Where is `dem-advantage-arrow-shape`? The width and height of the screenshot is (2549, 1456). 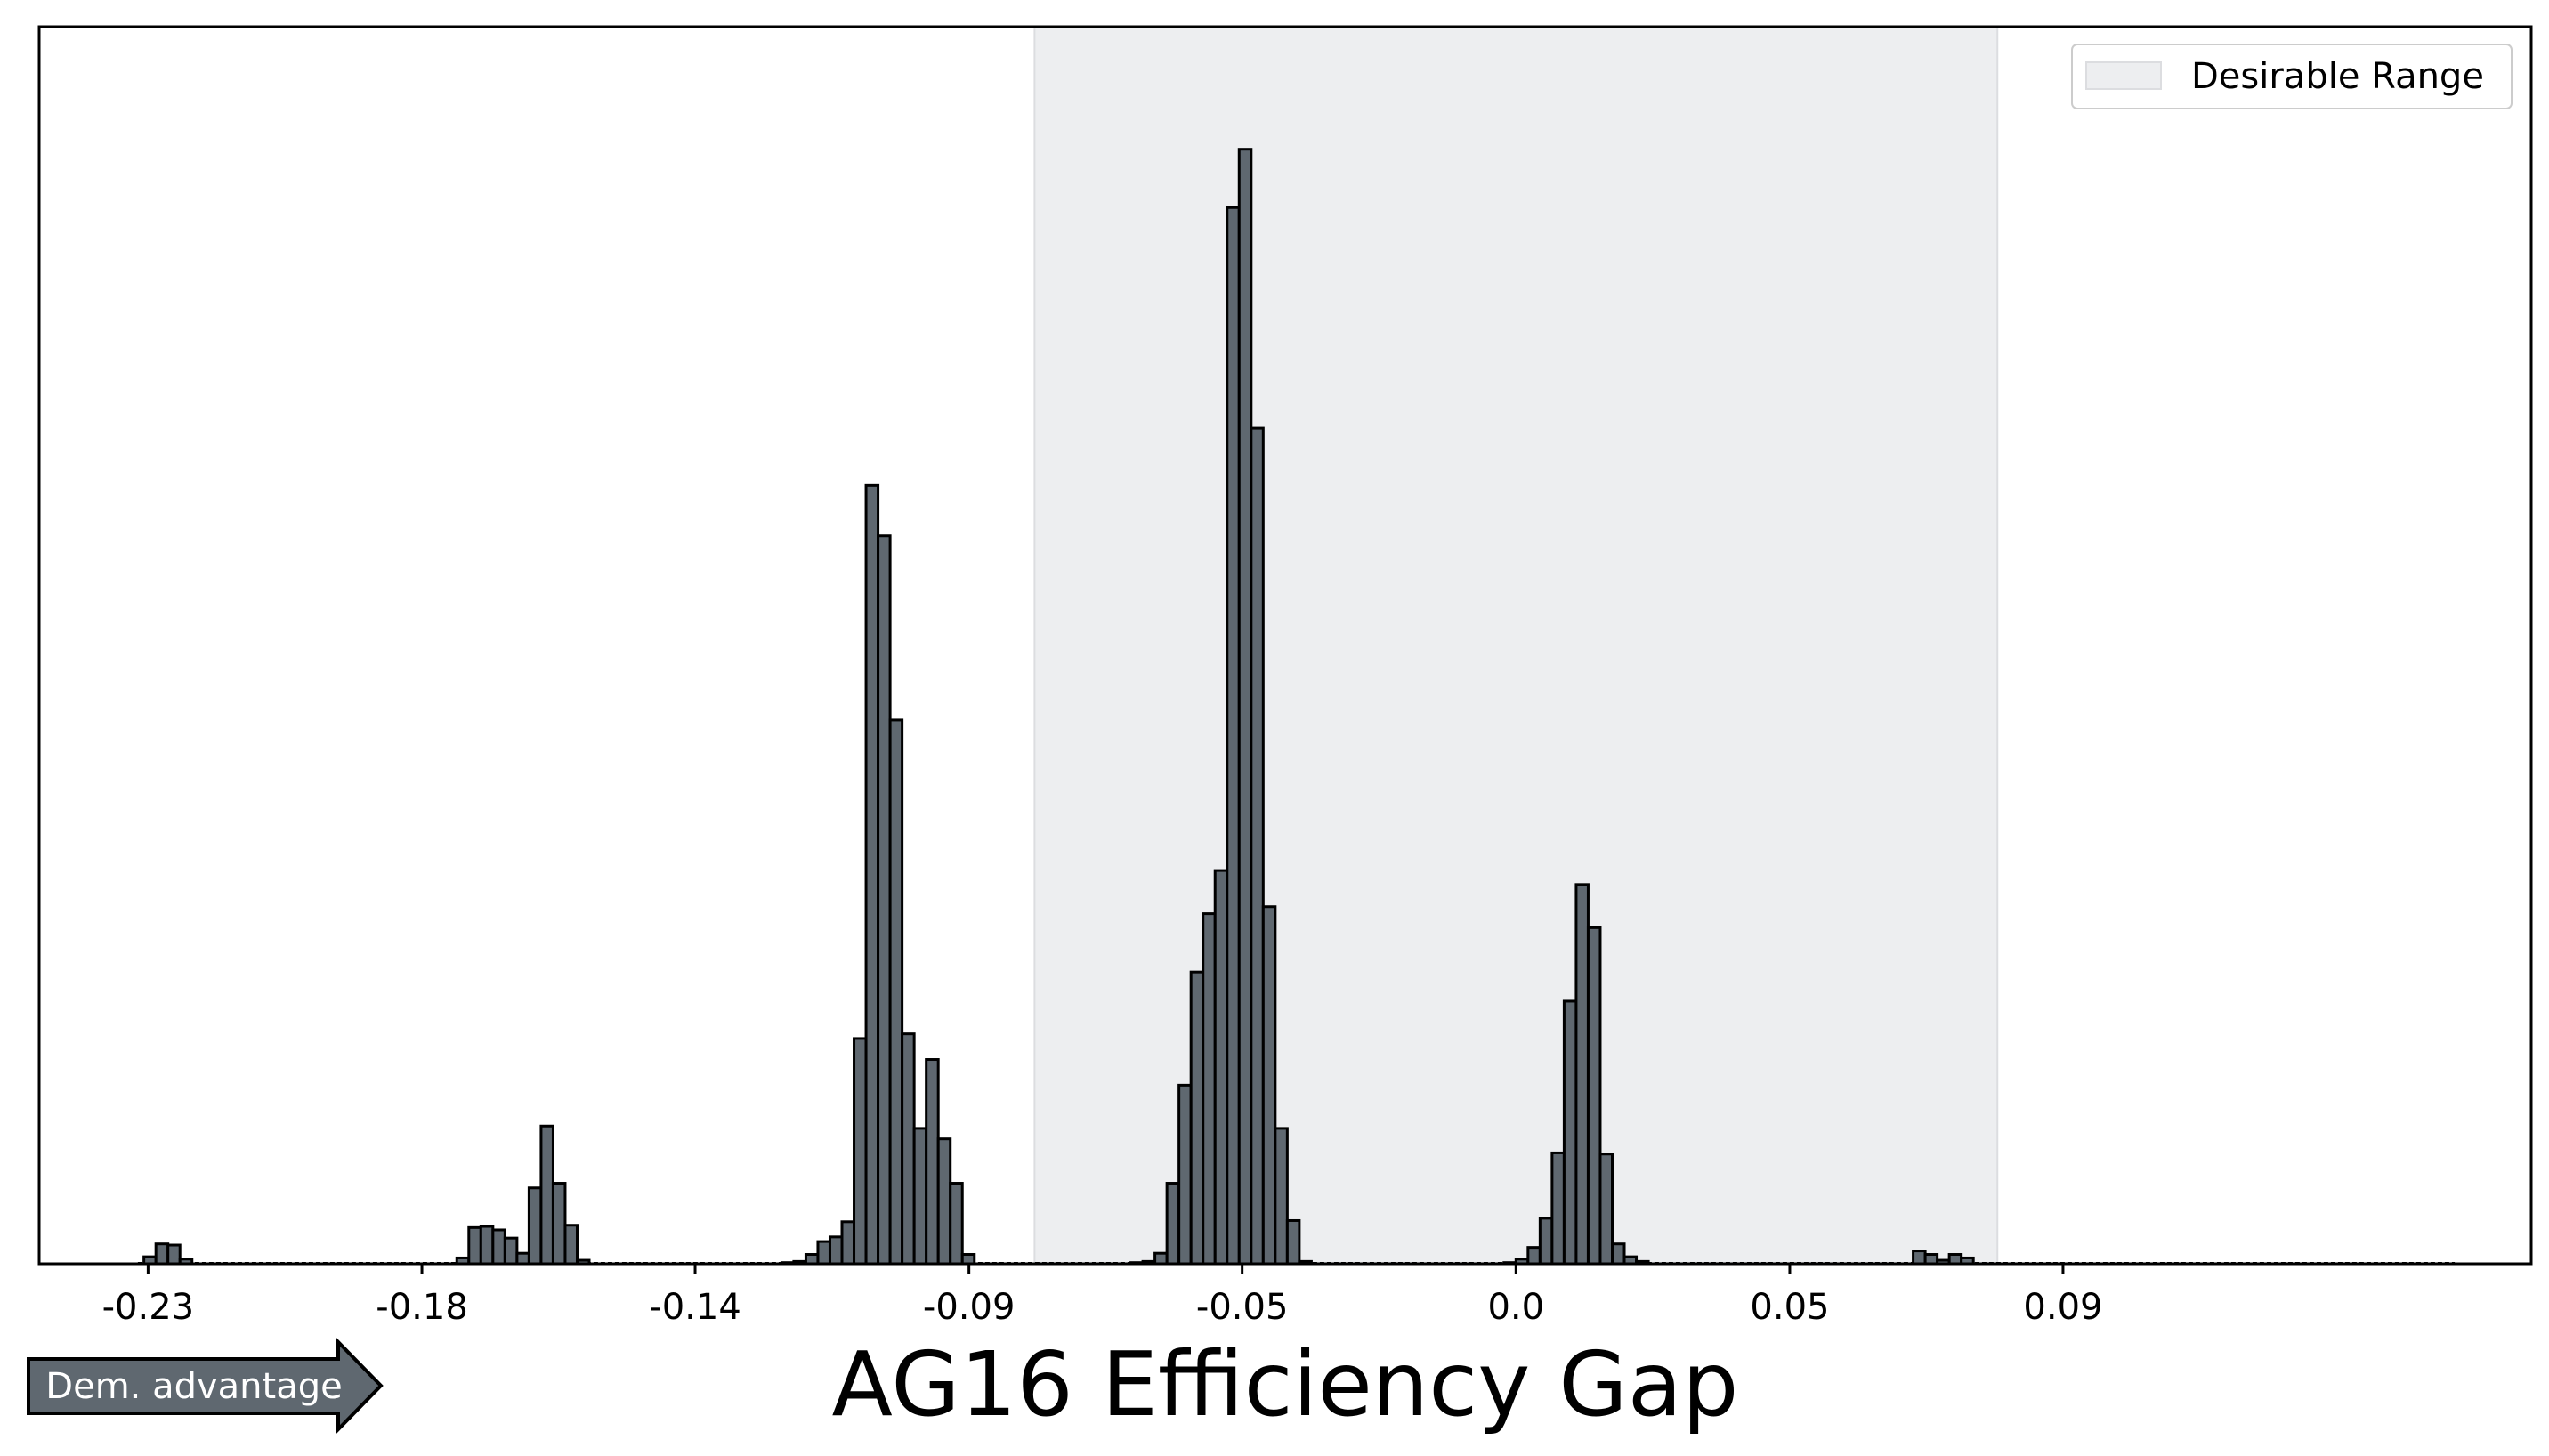 dem-advantage-arrow-shape is located at coordinates (206, 1386).